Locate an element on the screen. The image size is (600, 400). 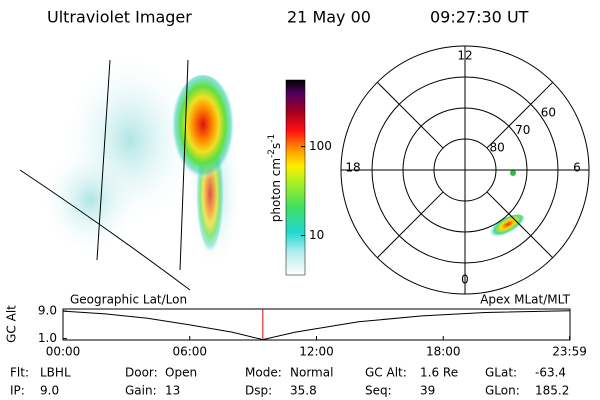
label-part: s is located at coordinates (276, 146).